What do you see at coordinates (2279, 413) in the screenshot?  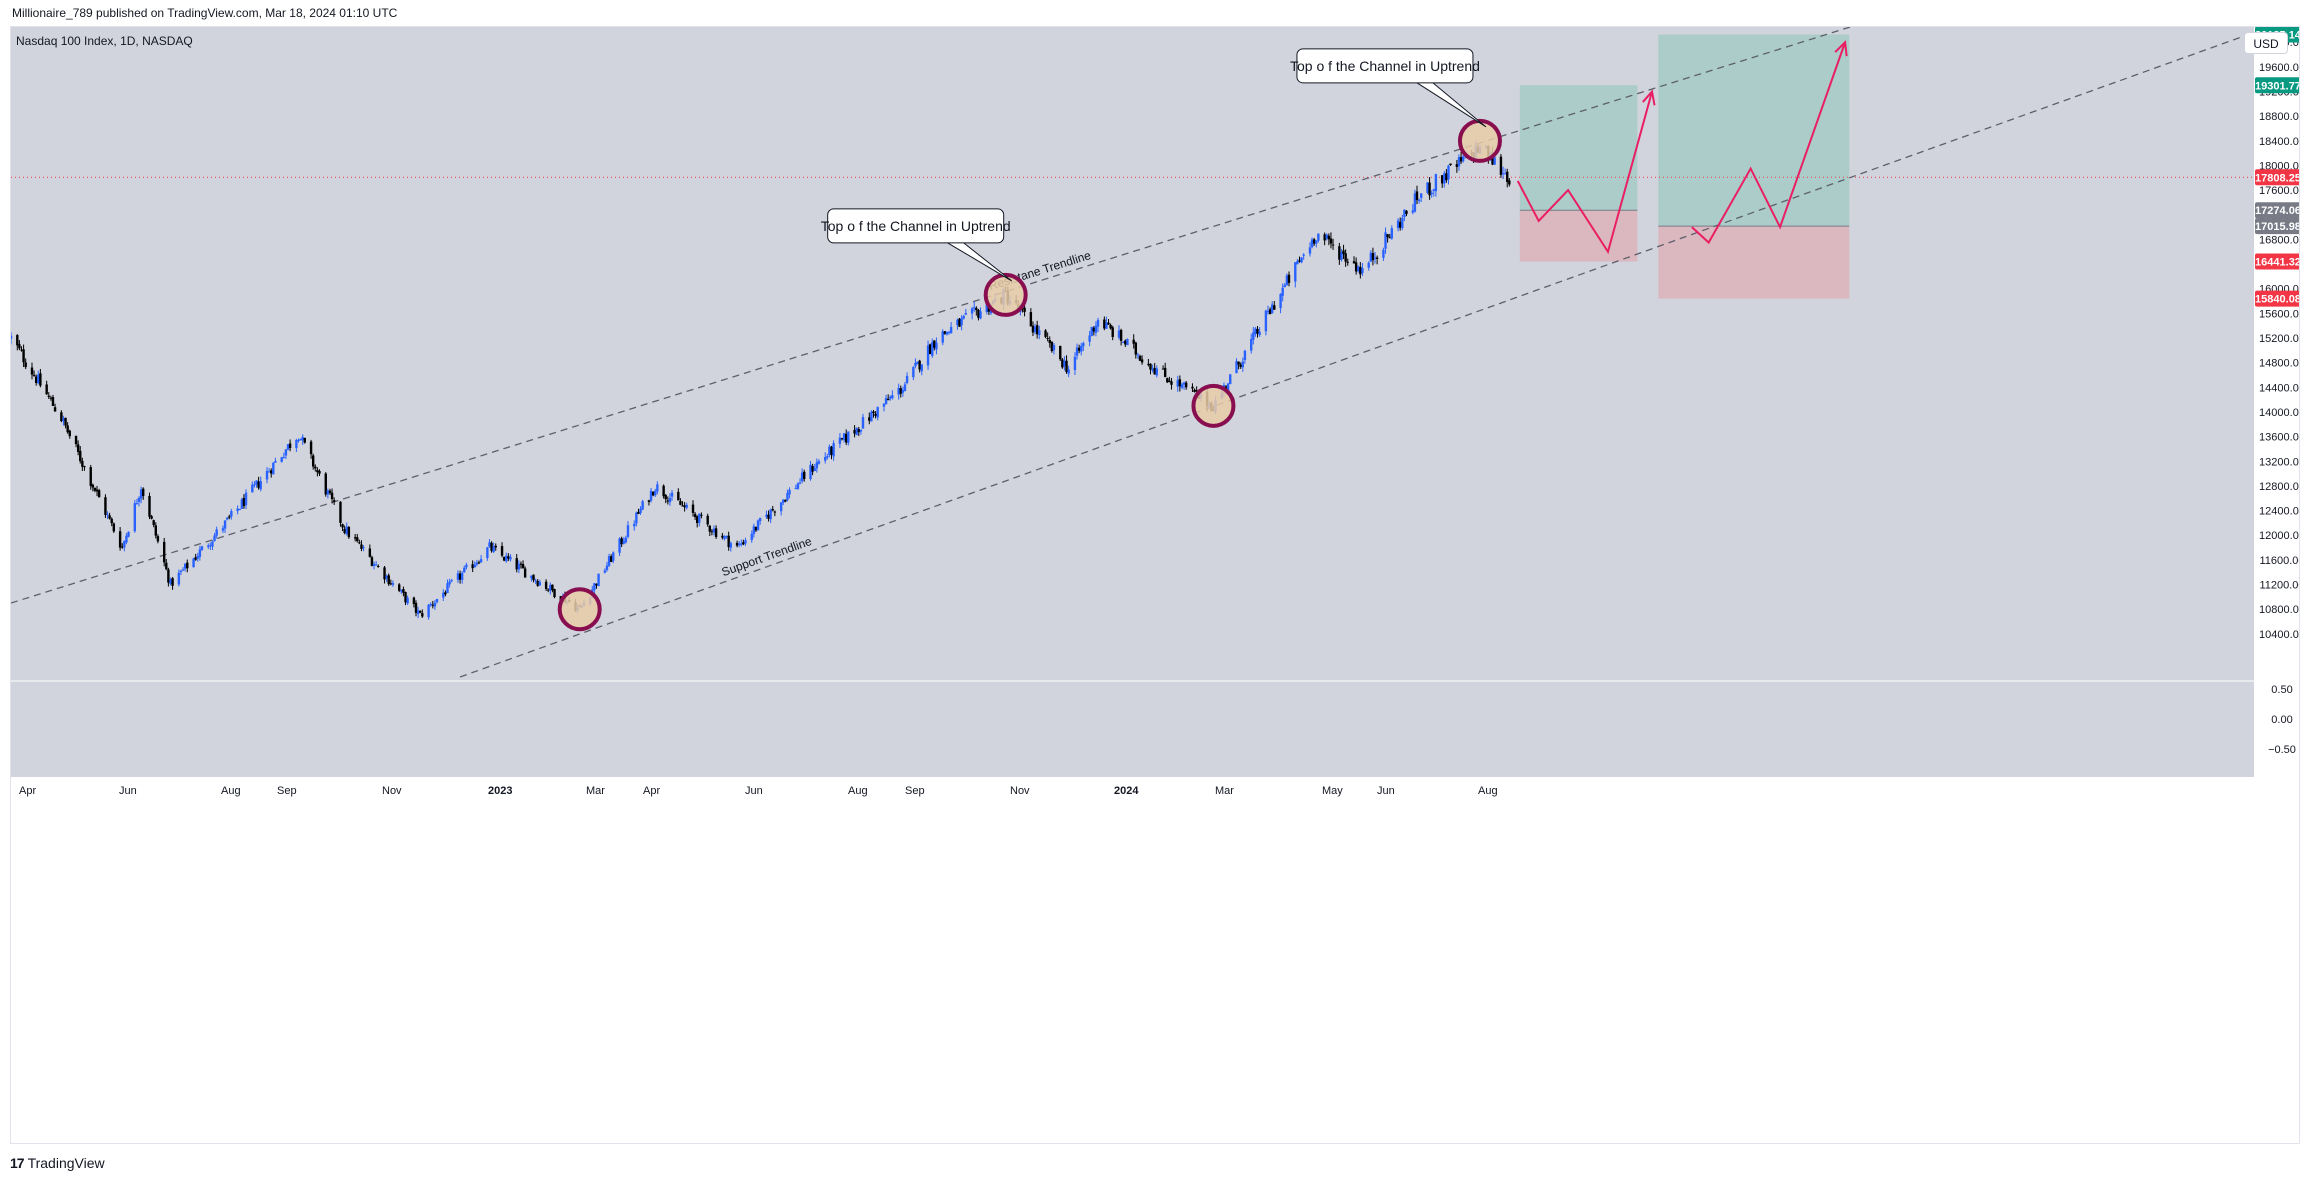 I see `price-tick-label: 14000.00` at bounding box center [2279, 413].